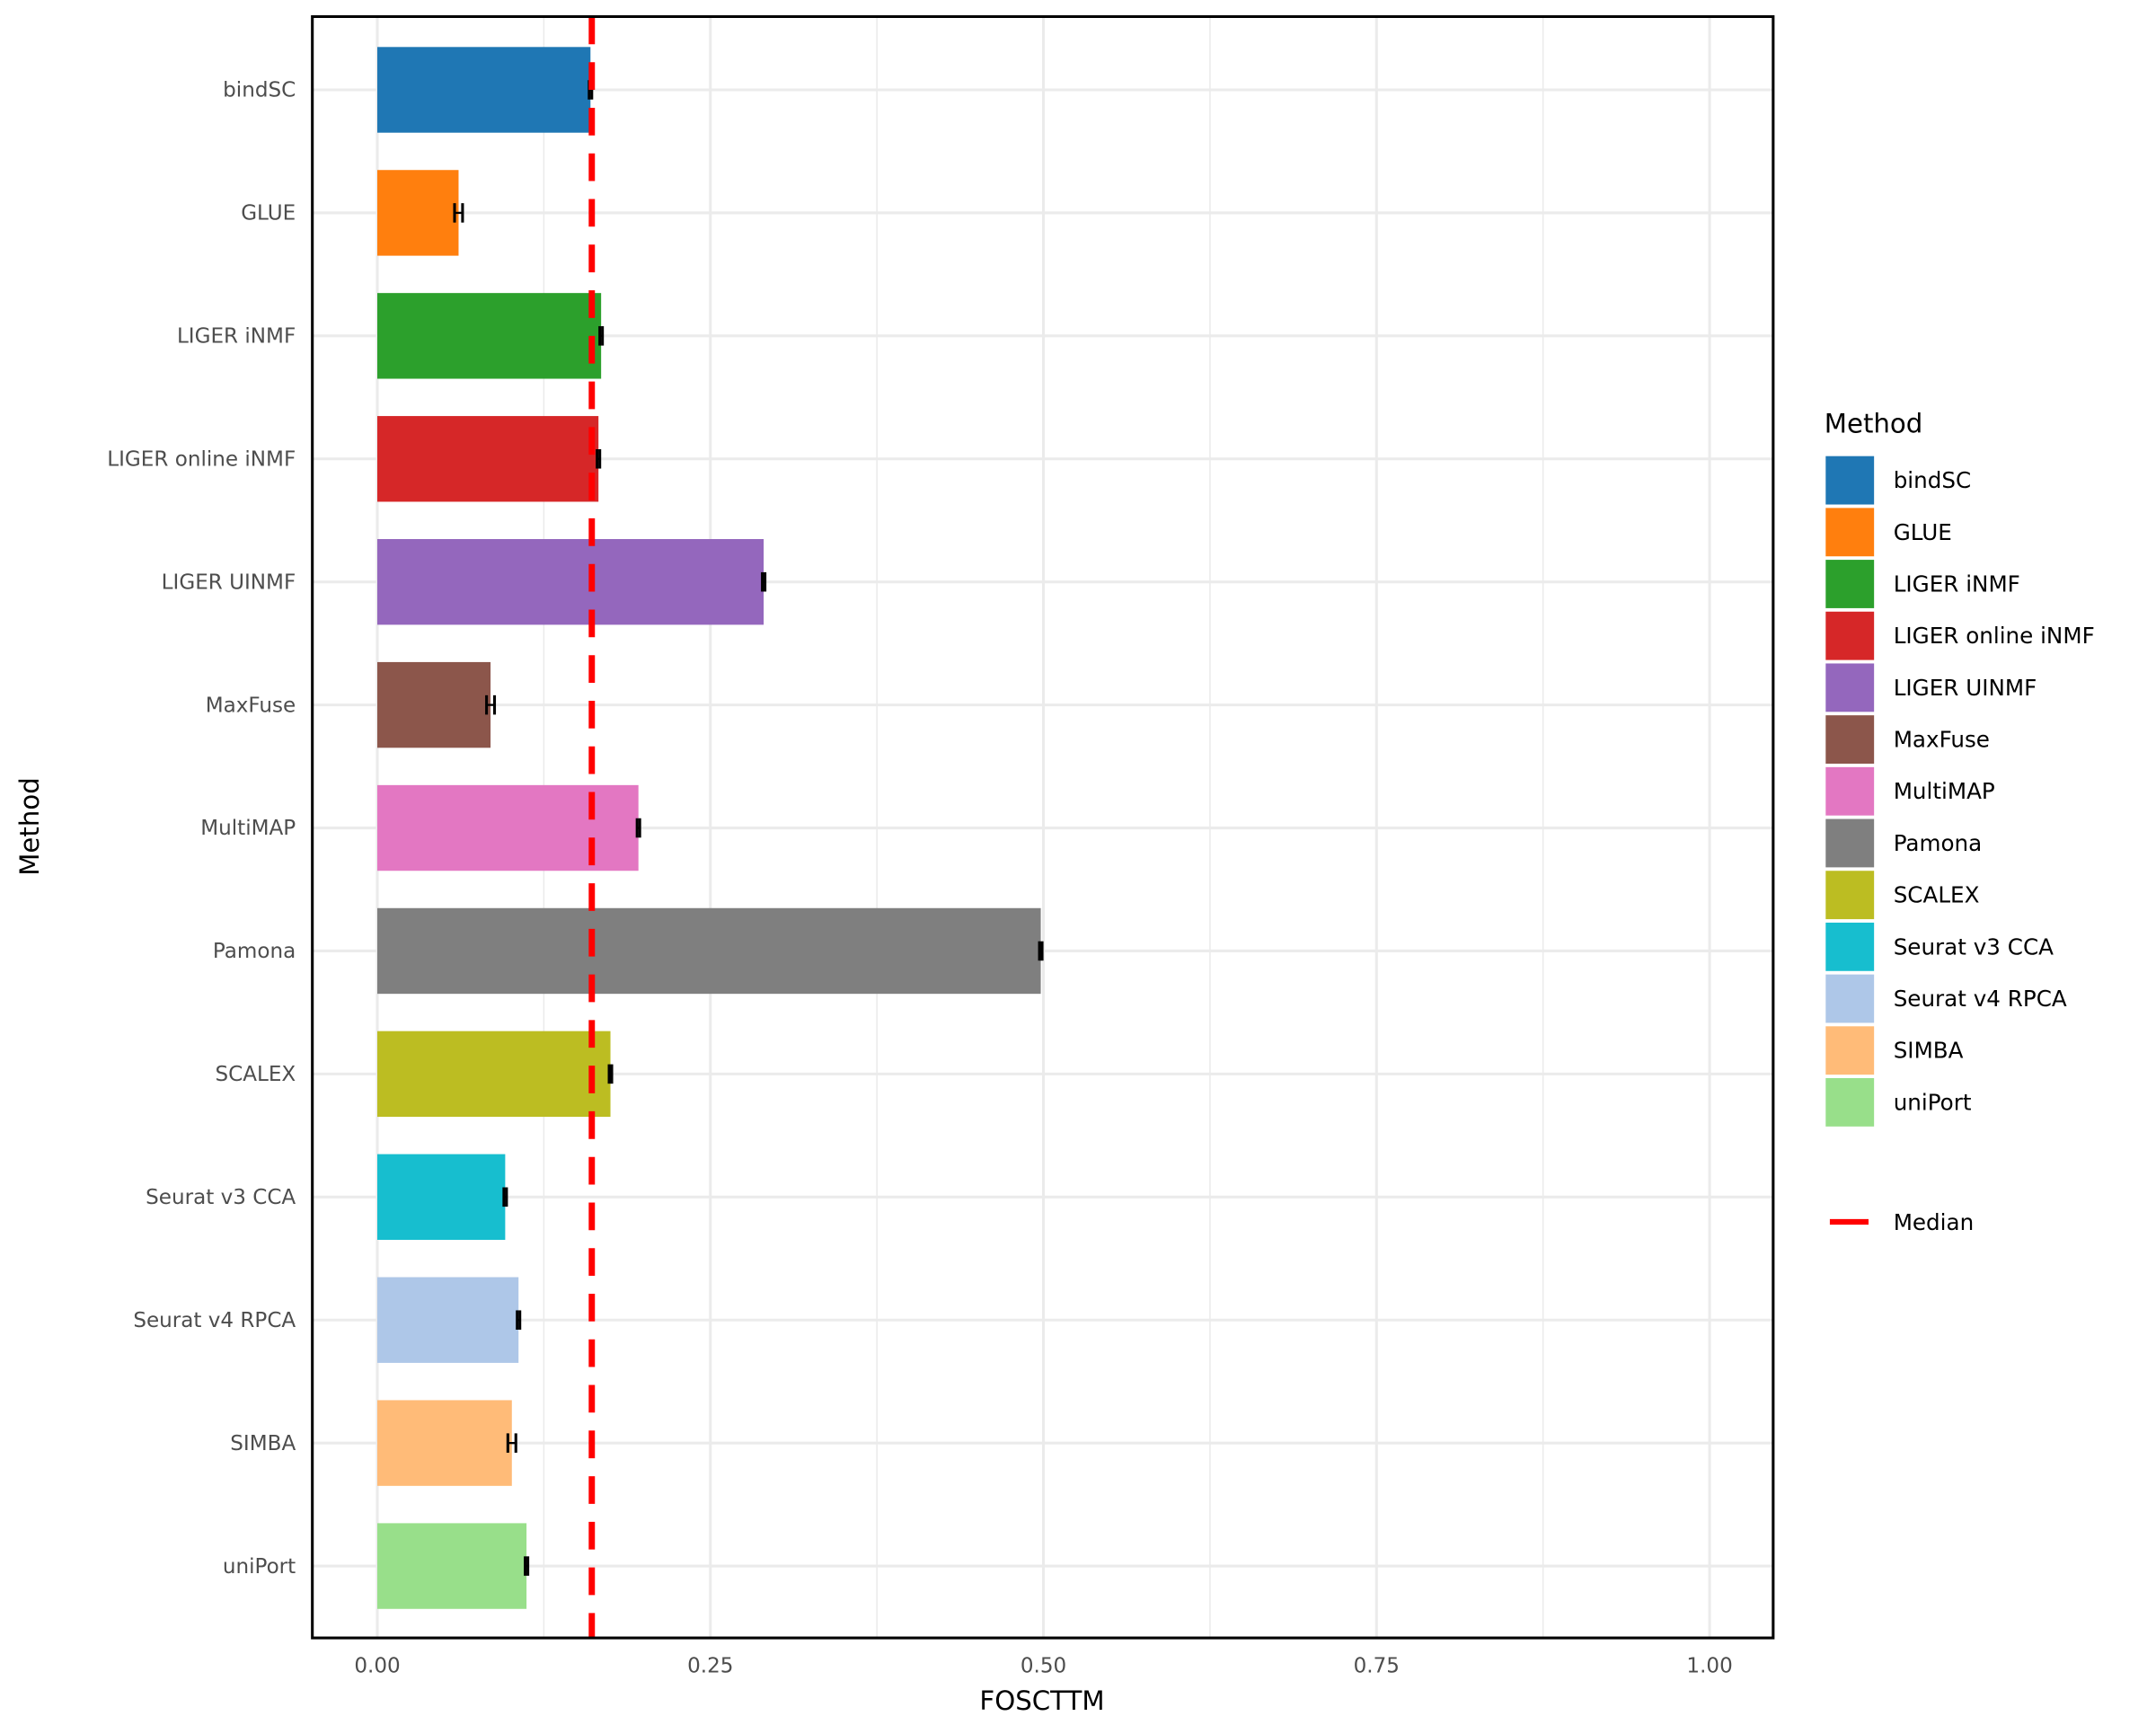  Describe the element at coordinates (1709, 1666) in the screenshot. I see `x-tick-label: 1.00` at that location.